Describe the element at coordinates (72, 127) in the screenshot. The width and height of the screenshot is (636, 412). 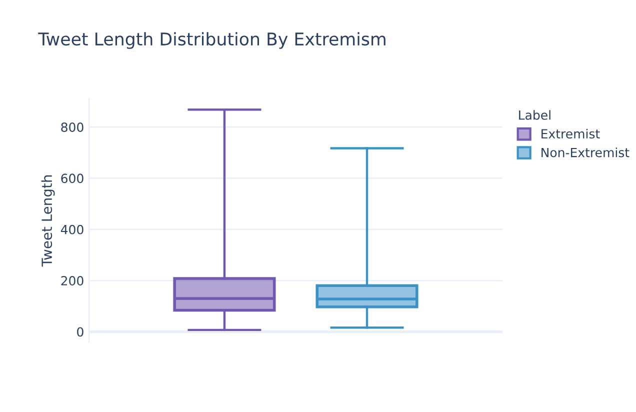
I see `y-tick-label: 800` at that location.